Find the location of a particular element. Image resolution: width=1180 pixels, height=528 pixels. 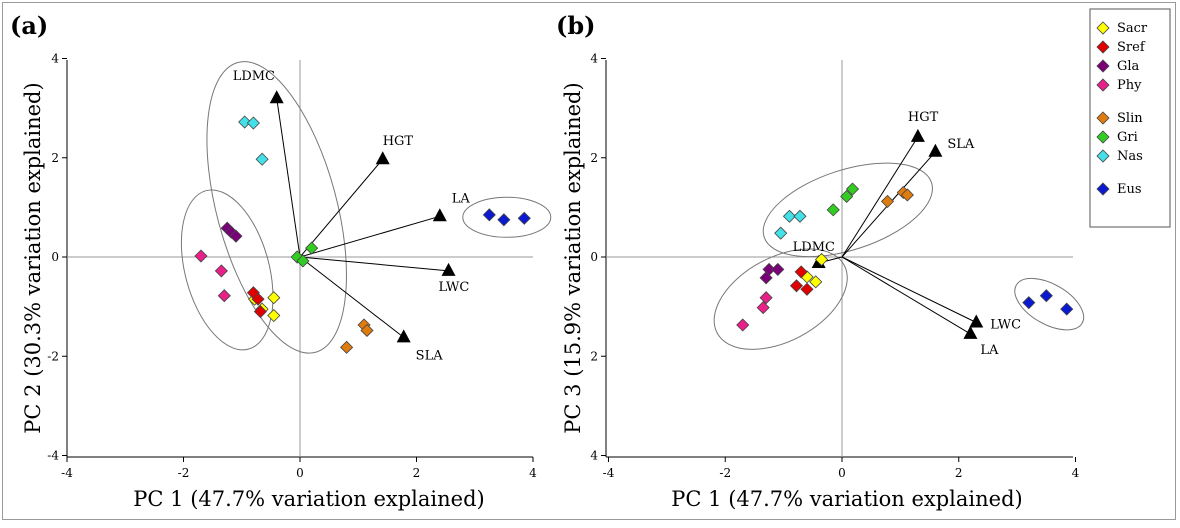

legend-label-slin: Slin is located at coordinates (1130, 118).